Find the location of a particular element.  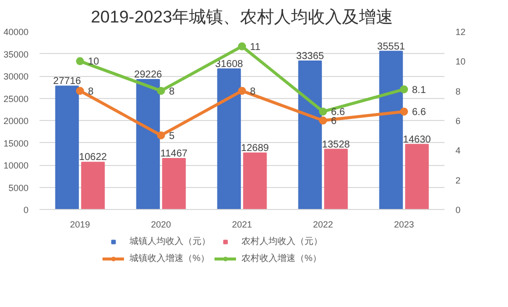

y-tick-label: 10000 is located at coordinates (16, 165).